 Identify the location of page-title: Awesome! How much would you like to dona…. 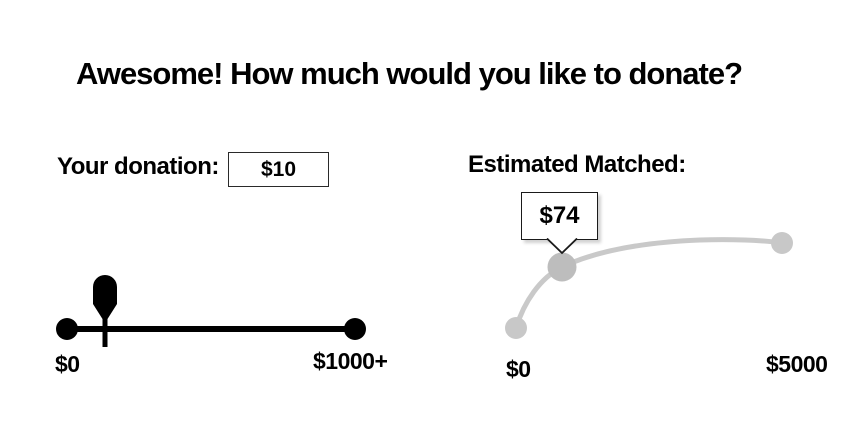
(409, 73).